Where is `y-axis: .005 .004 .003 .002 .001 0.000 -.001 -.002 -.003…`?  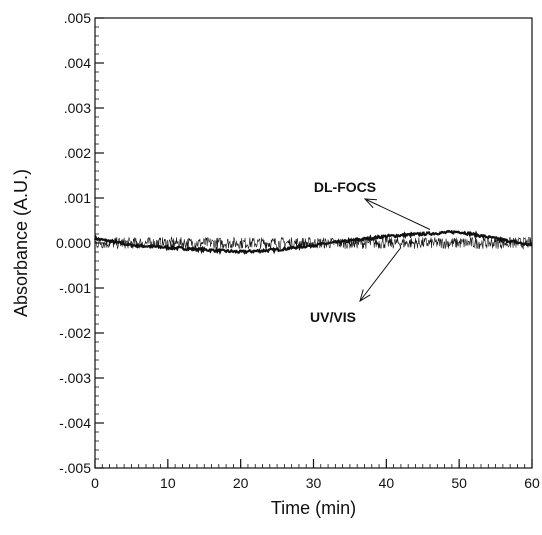
y-axis: .005 .004 .003 .002 .001 0.000 -.001 -.002 -.003… is located at coordinates (80, 243).